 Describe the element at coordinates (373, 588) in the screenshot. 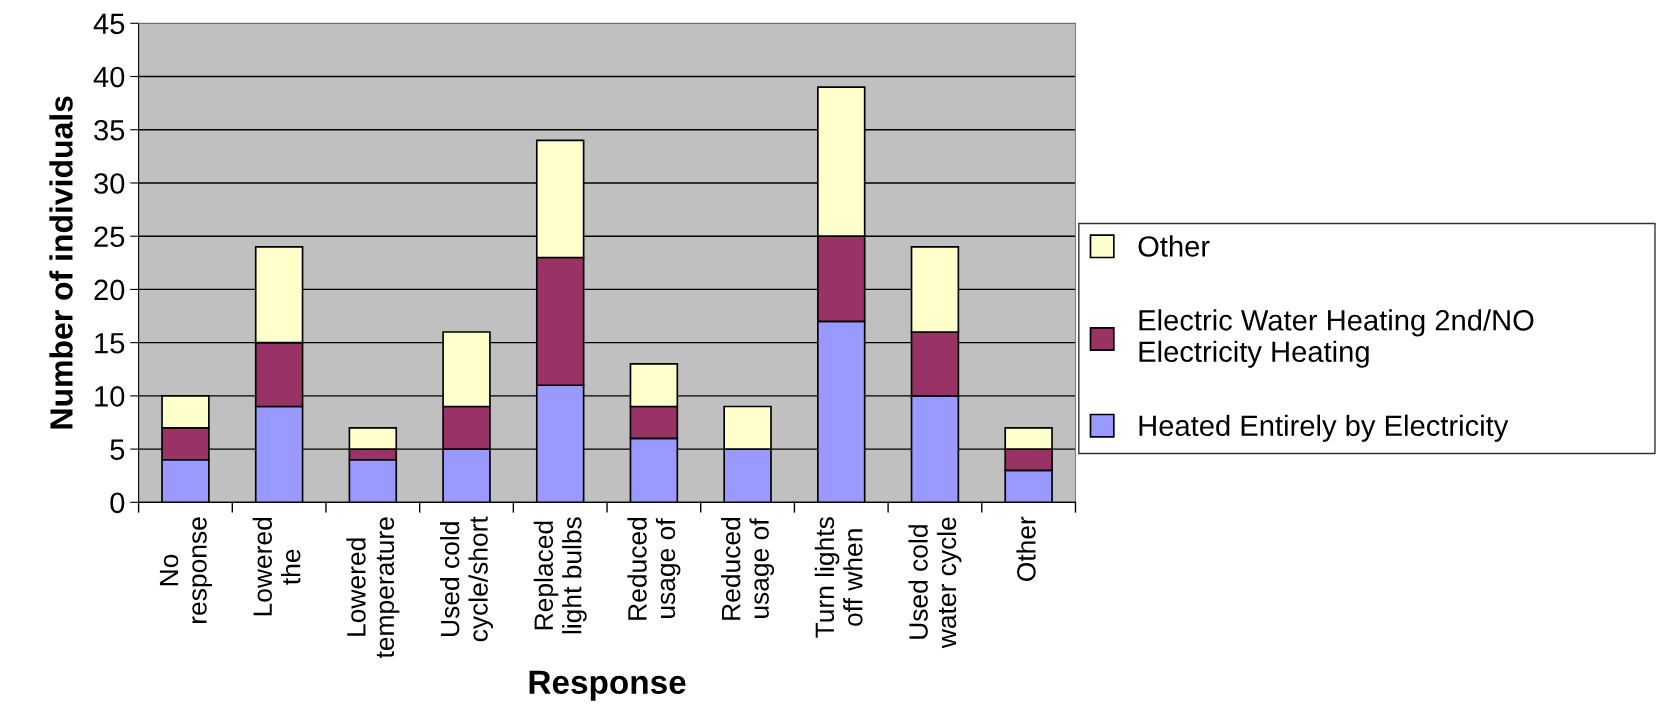

I see `x-tick-label: Lowered temperature` at that location.